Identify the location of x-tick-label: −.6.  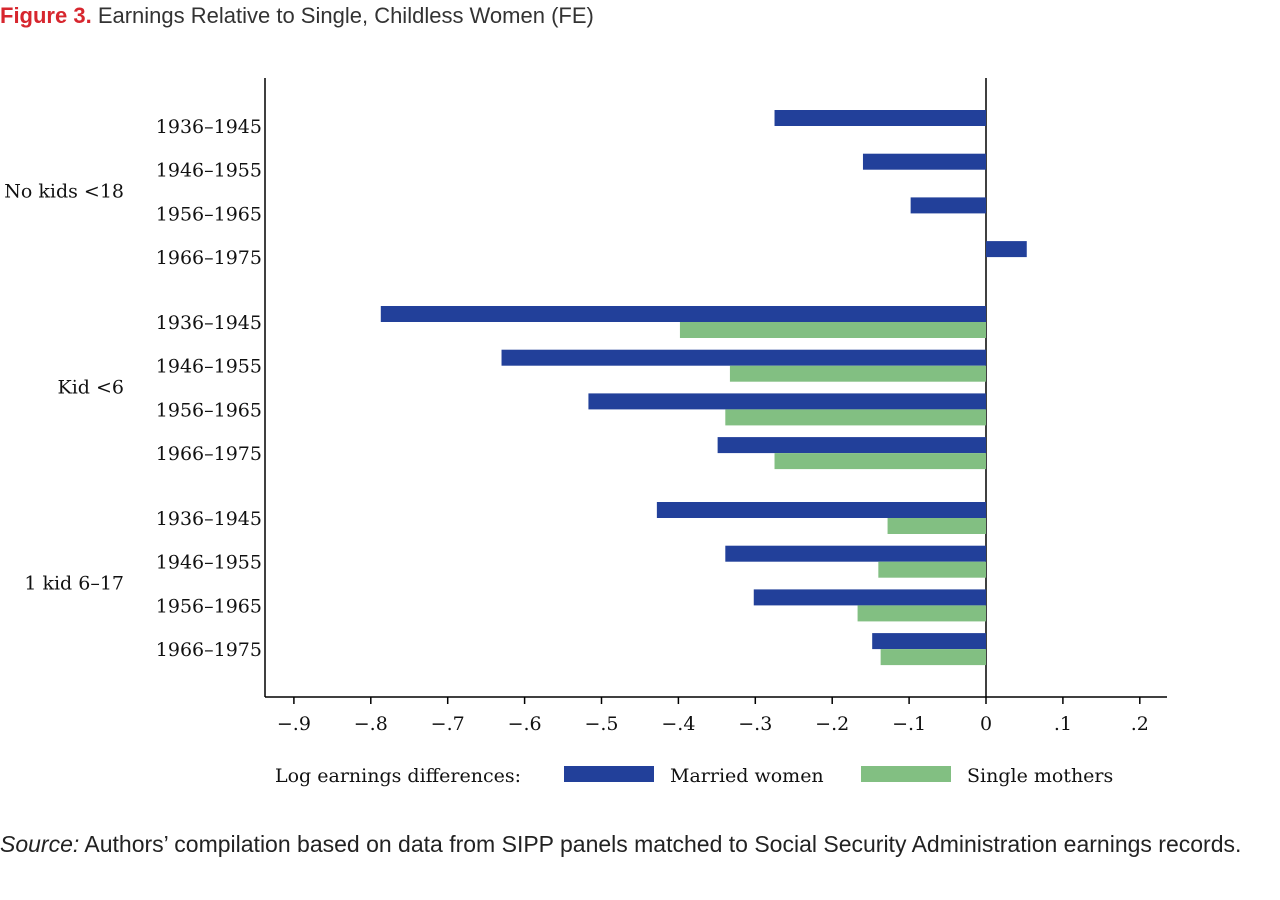
(525, 724).